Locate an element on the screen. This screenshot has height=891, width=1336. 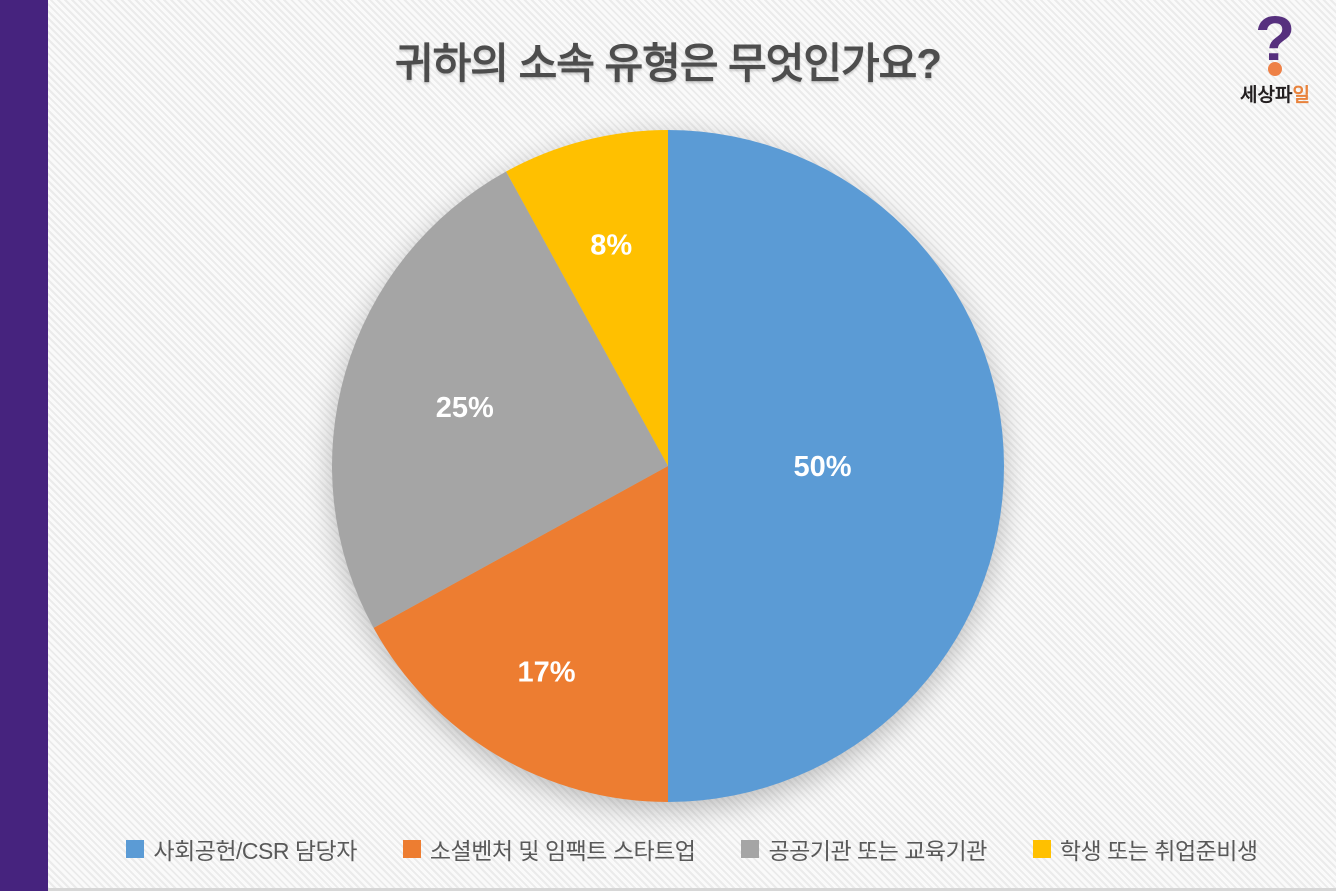
question-mark-icon: ? is located at coordinates (1275, 44).